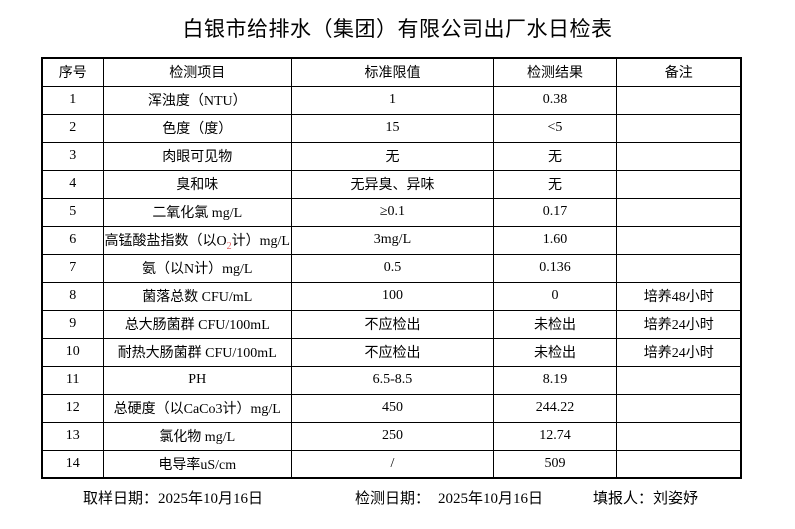 The width and height of the screenshot is (795, 529). I want to click on table-row: 3 肉眼可见物无无, so click(391, 156).